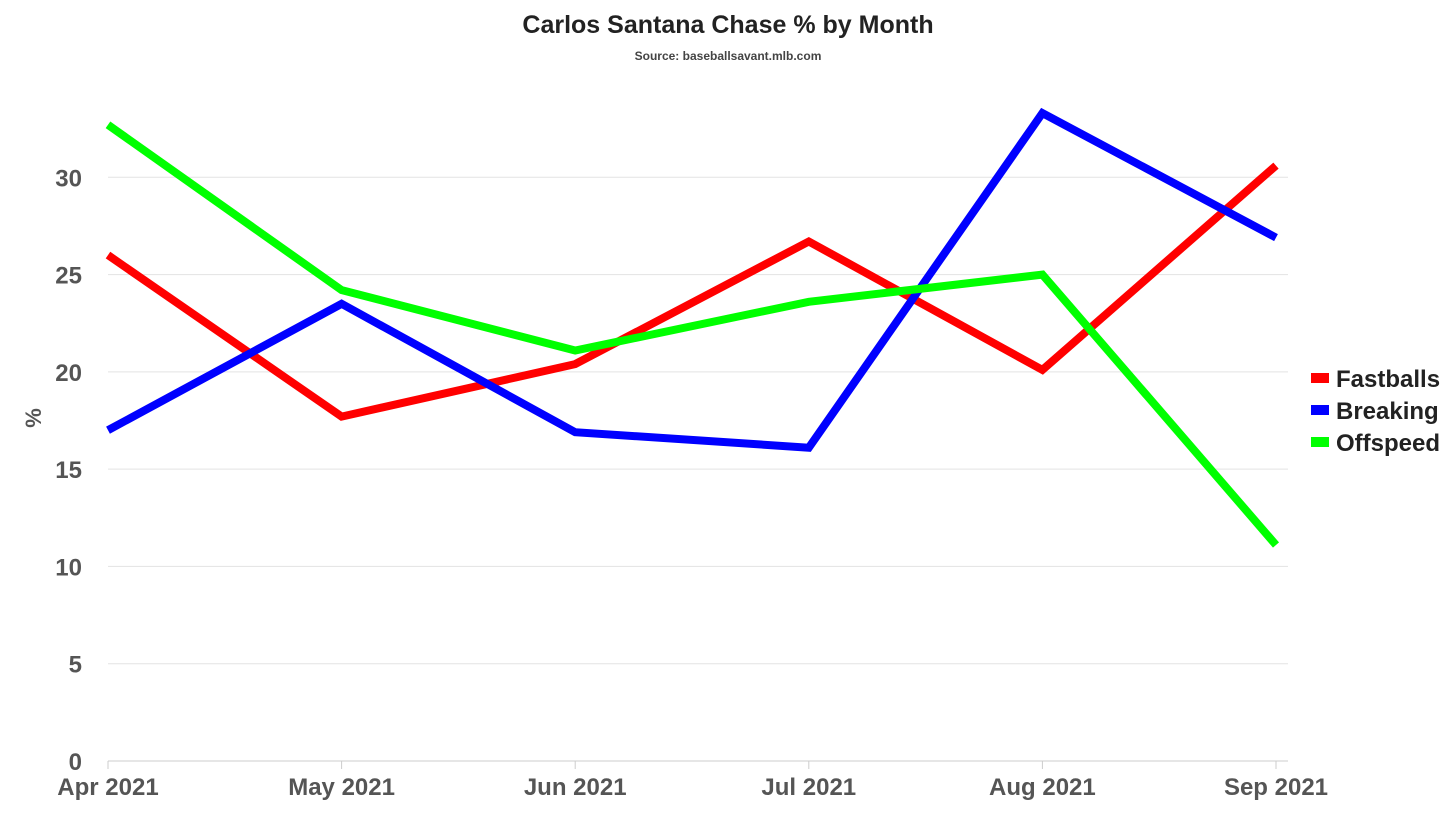 Image resolution: width=1456 pixels, height=819 pixels. Describe the element at coordinates (68, 567) in the screenshot. I see `y-tick-label: 10` at that location.